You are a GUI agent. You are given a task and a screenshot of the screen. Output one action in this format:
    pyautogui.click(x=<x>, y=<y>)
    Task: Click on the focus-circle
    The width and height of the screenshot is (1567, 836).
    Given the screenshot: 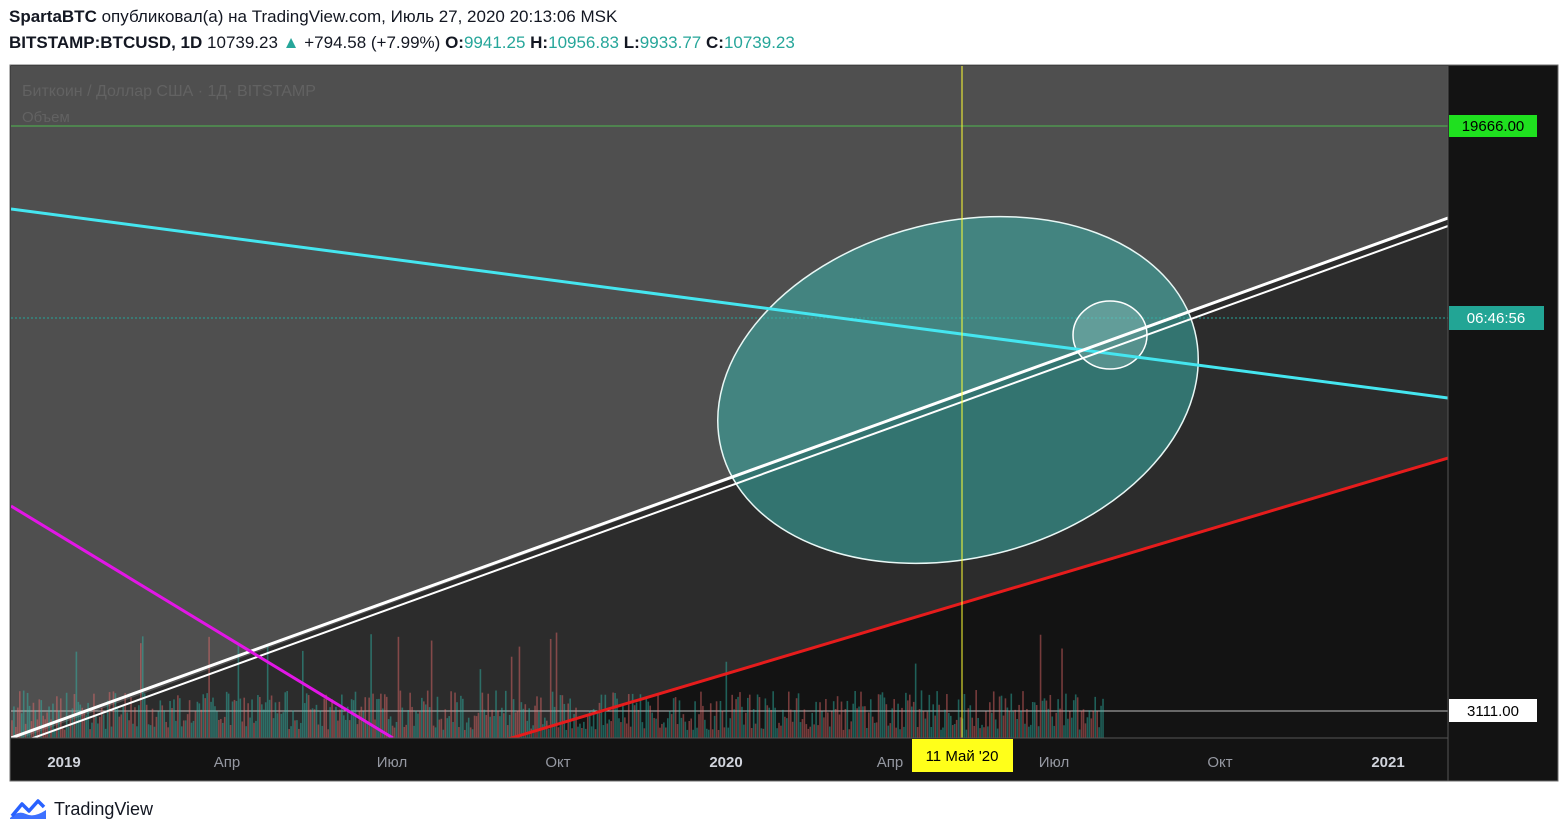 What is the action you would take?
    pyautogui.click(x=1110, y=335)
    